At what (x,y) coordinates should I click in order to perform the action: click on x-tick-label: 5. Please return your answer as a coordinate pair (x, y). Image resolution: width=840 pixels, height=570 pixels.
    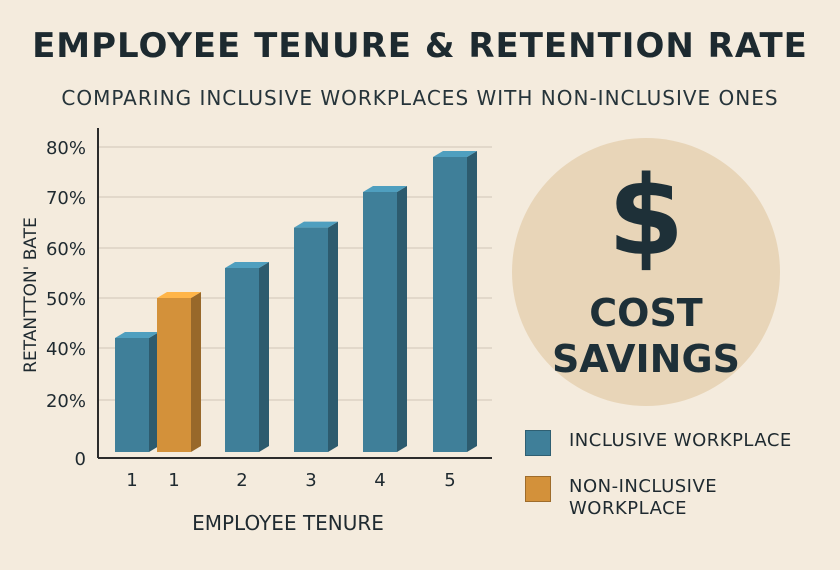
    Looking at the image, I should click on (449, 480).